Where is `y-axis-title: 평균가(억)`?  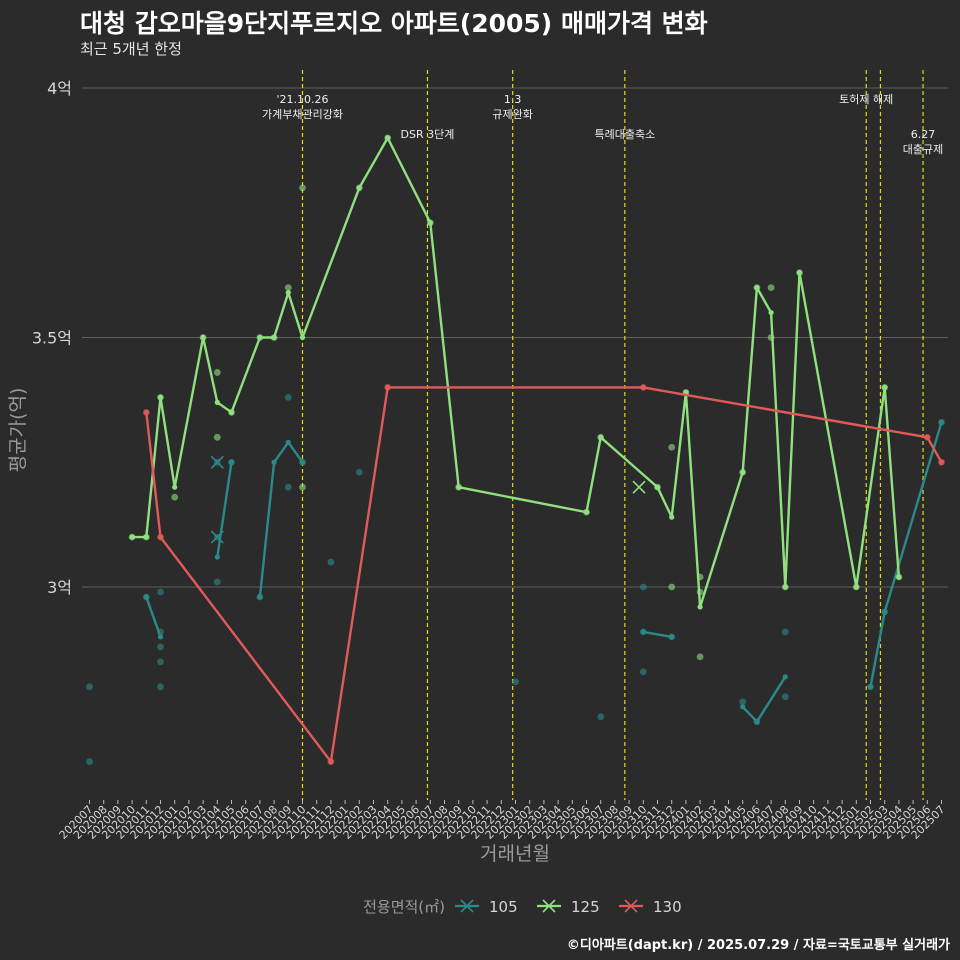
y-axis-title: 평균가(억) is located at coordinates (18, 430).